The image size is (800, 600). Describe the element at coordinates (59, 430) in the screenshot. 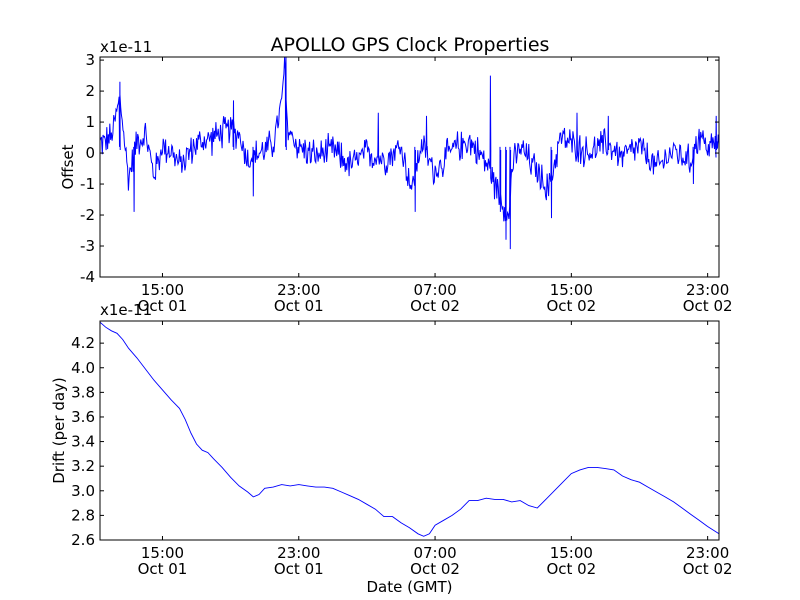

I see `drift-ylabel: Drift (per day)` at that location.